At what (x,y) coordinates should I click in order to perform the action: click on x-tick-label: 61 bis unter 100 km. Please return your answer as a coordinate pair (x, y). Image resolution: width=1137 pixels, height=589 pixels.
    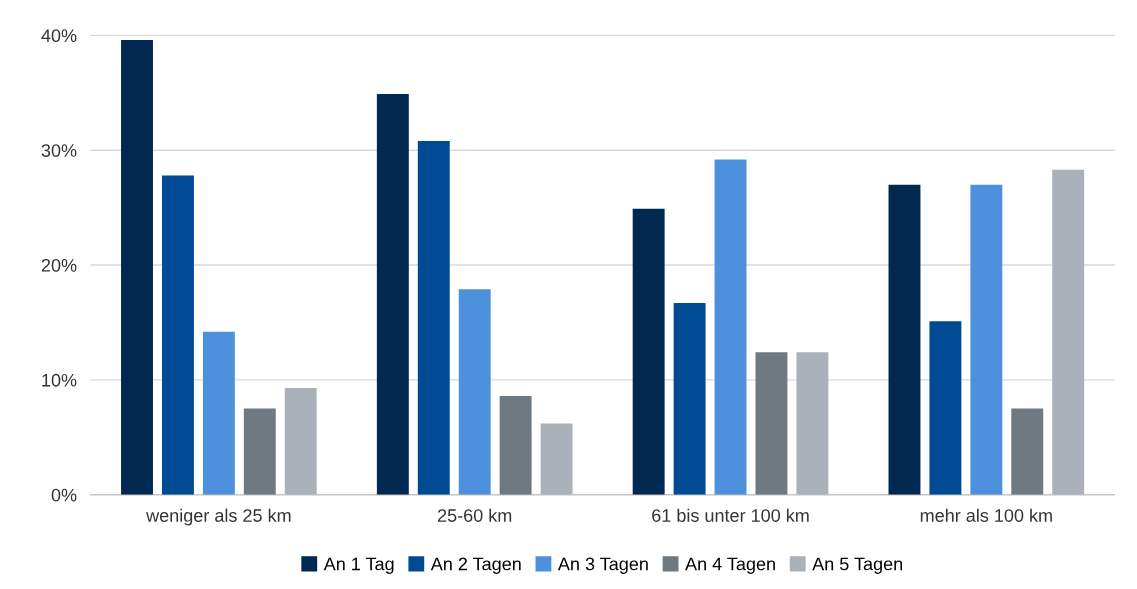
    Looking at the image, I should click on (730, 515).